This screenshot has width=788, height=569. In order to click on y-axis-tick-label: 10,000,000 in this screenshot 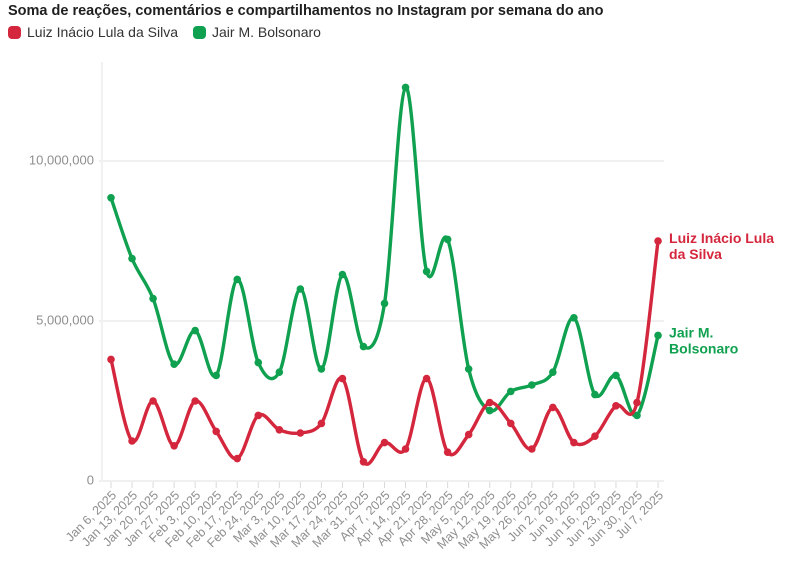, I will do `click(61, 159)`.